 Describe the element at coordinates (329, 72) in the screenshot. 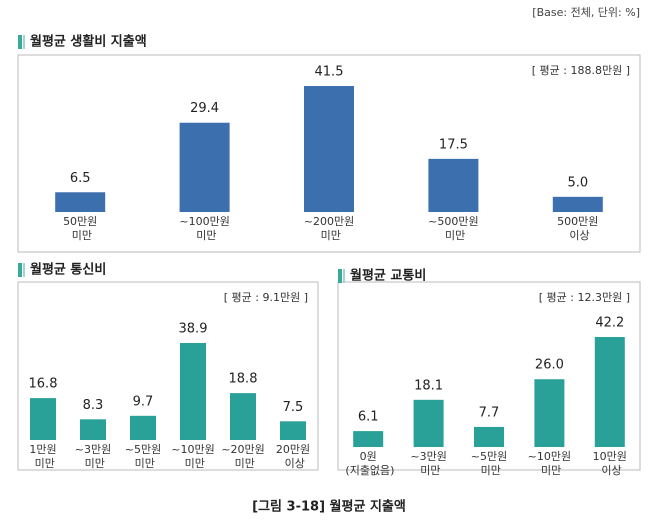

I see `value-label: 41.5` at that location.